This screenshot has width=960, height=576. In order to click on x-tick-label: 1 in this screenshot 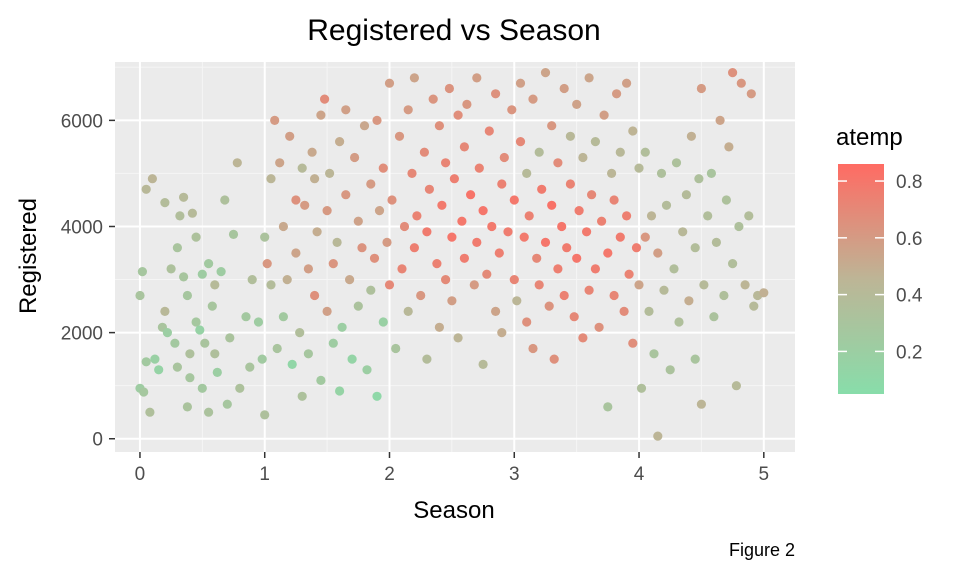, I will do `click(264, 474)`.